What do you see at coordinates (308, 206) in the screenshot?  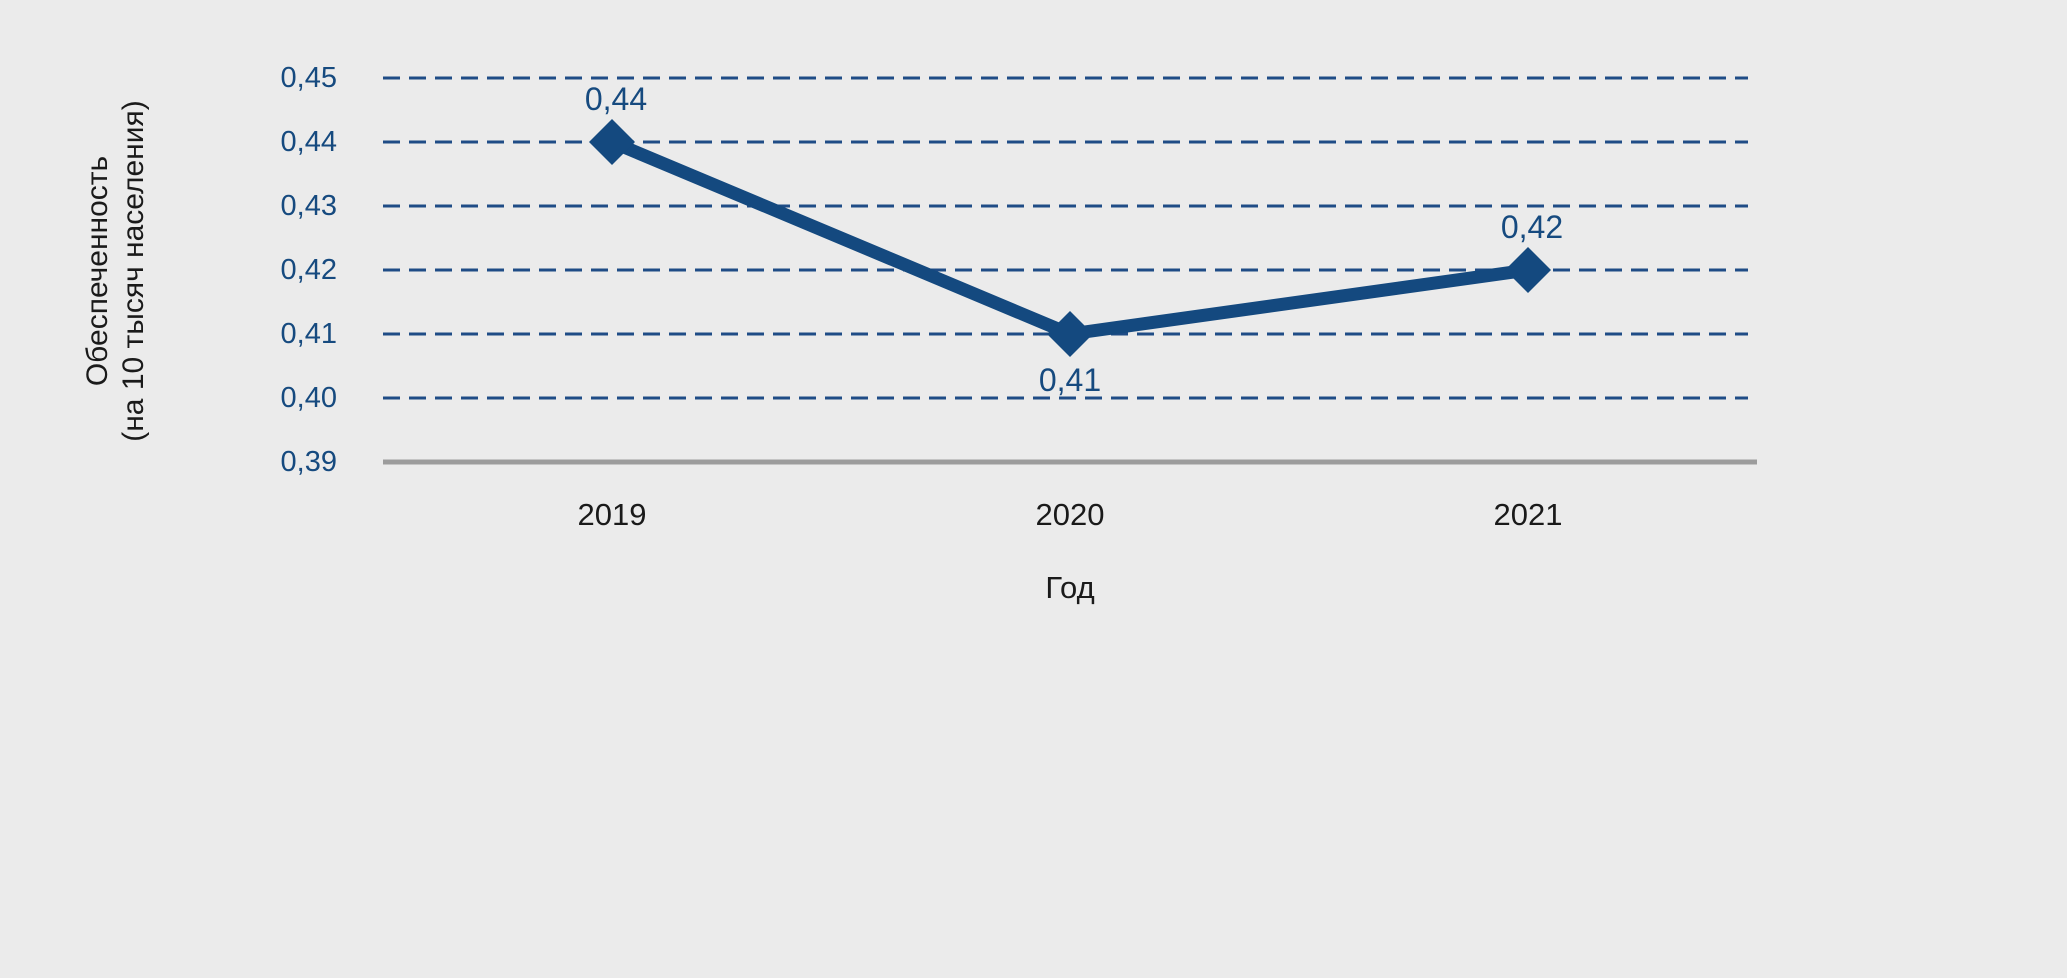 I see `y-tick-label: 0,43` at bounding box center [308, 206].